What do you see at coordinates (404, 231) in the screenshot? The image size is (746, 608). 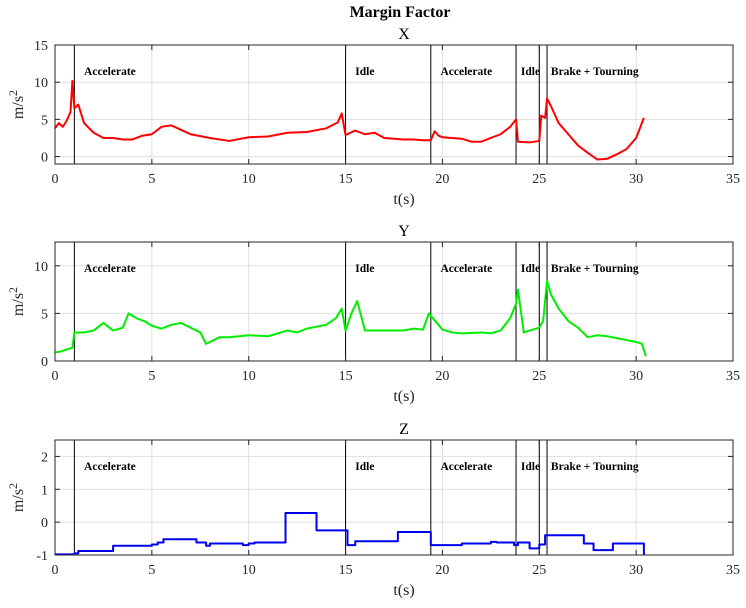 I see `subplot-title: Y` at bounding box center [404, 231].